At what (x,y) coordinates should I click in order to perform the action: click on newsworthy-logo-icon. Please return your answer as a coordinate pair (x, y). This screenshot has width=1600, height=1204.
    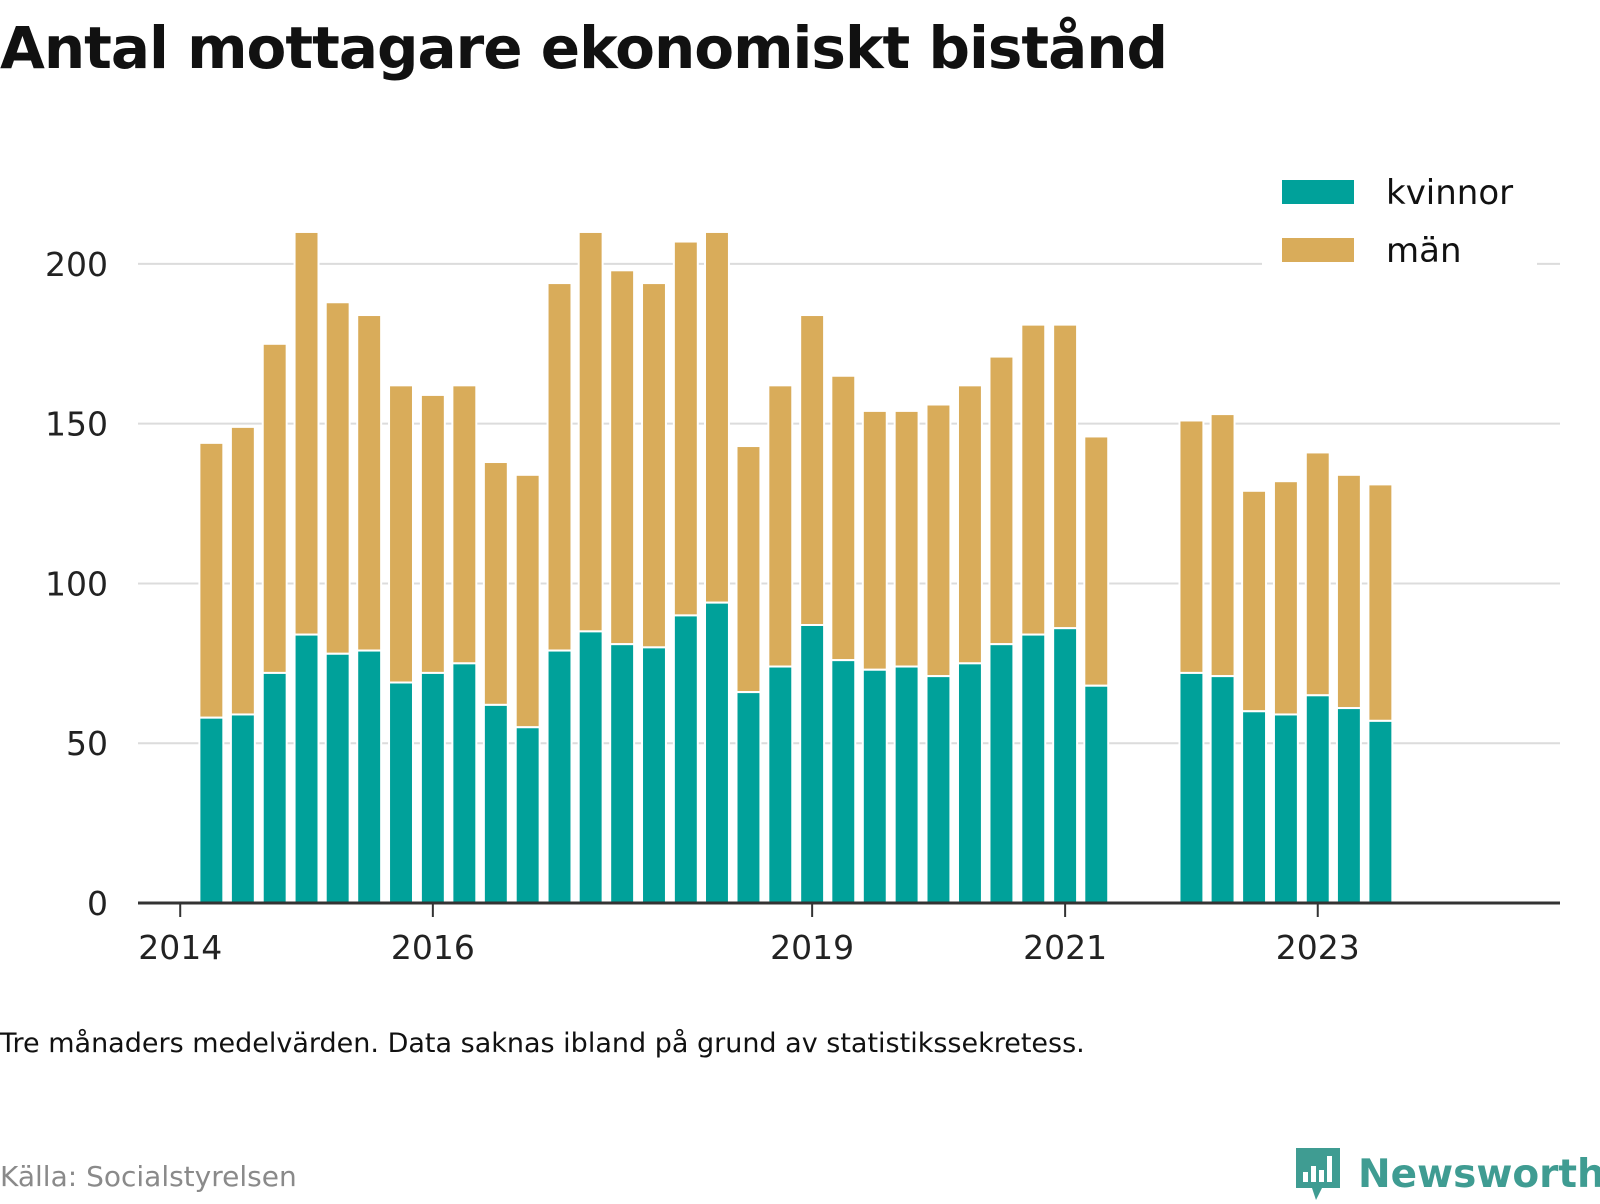
    Looking at the image, I should click on (1318, 1174).